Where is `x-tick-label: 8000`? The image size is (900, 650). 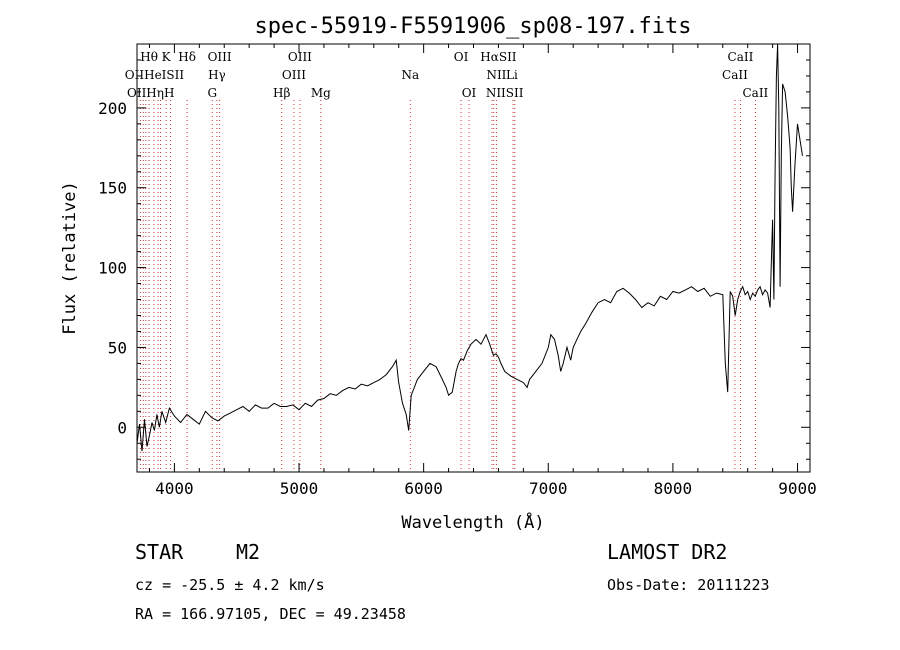 x-tick-label: 8000 is located at coordinates (673, 488).